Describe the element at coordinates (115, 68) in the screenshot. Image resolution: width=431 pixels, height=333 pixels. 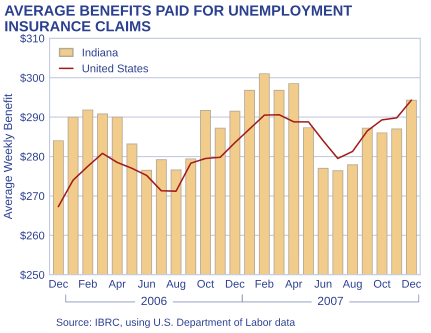
I see `legend-label: United States` at that location.